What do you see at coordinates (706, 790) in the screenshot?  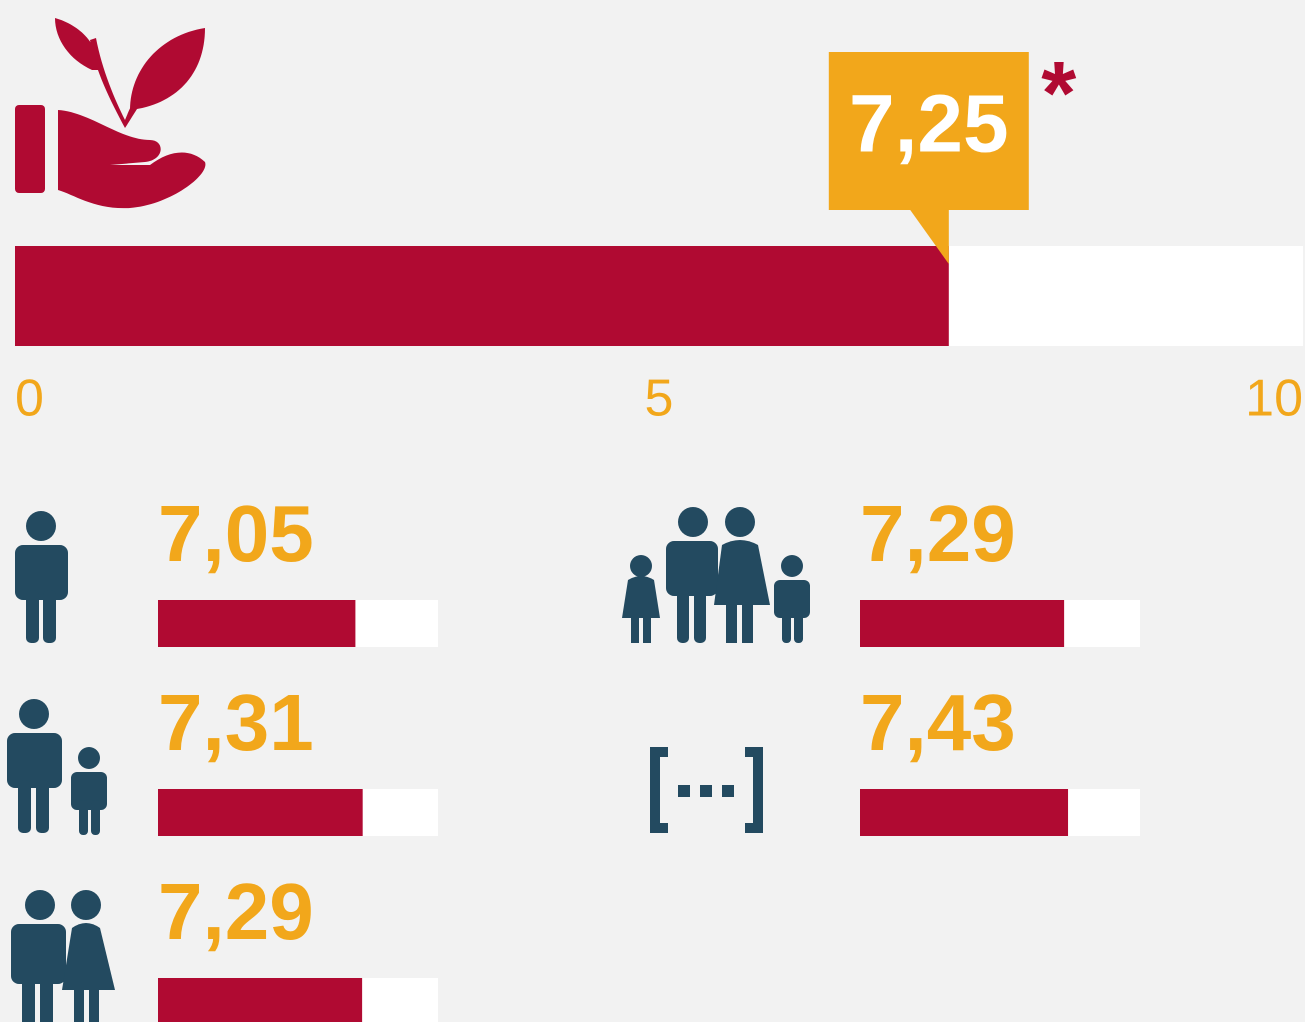 I see `other-icon` at bounding box center [706, 790].